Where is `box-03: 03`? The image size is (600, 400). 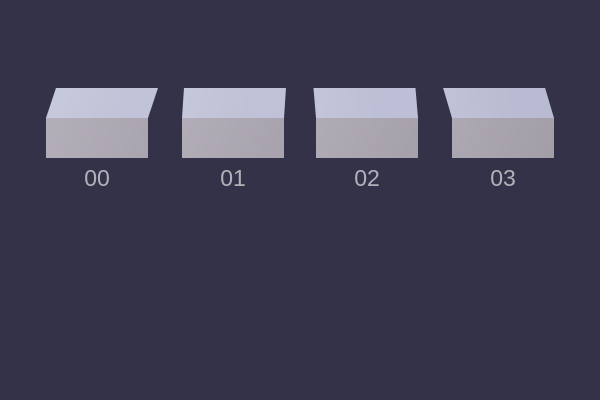
box-03: 03 is located at coordinates (498, 143).